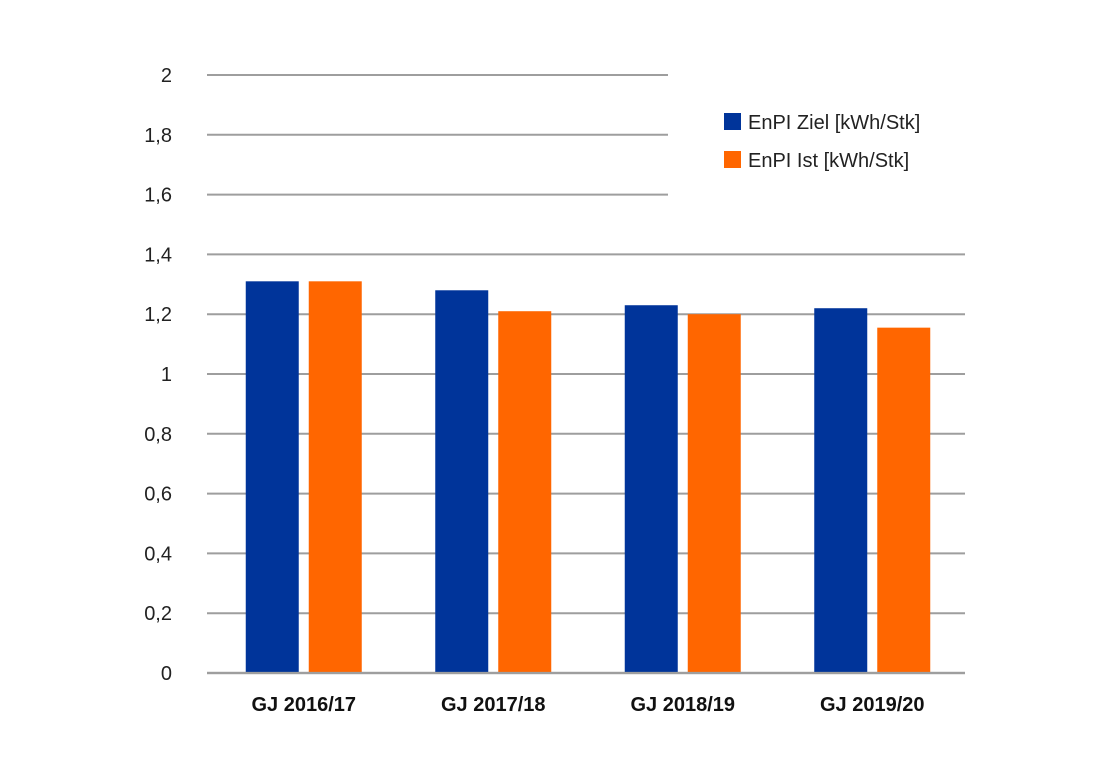 Image resolution: width=1110 pixels, height=784 pixels. What do you see at coordinates (158, 435) in the screenshot?
I see `y-tick-label: 0,8` at bounding box center [158, 435].